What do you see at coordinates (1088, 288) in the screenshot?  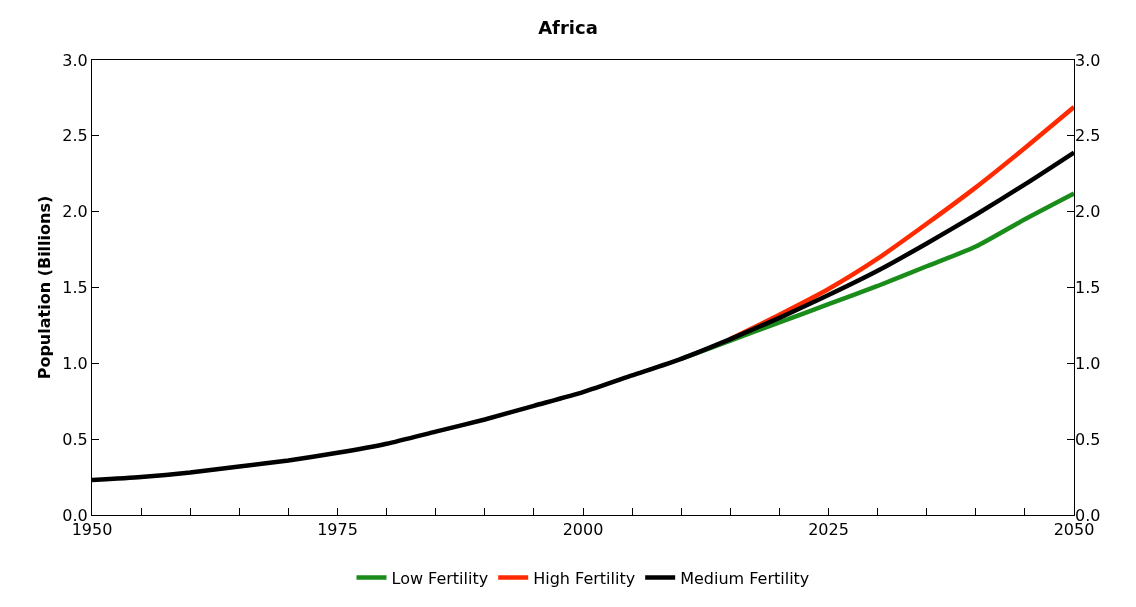 I see `y2-tick-label: 1.5` at bounding box center [1088, 288].